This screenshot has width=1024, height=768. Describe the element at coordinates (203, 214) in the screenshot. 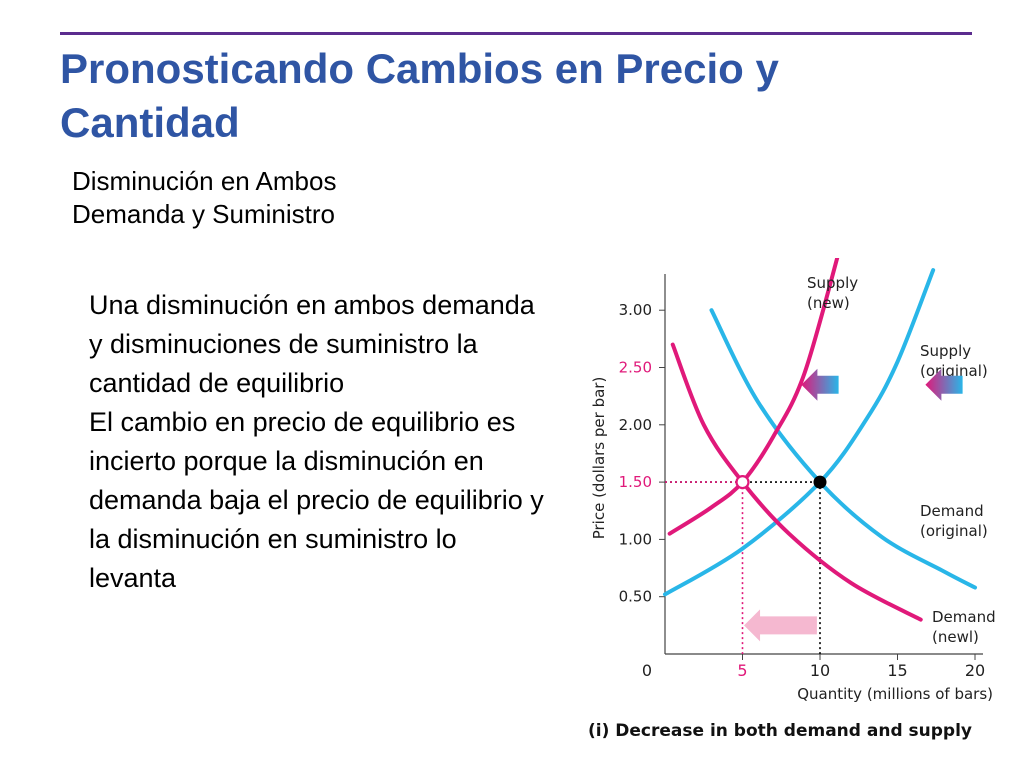

I see `subtitle-line-2: Demanda y Suministro` at that location.